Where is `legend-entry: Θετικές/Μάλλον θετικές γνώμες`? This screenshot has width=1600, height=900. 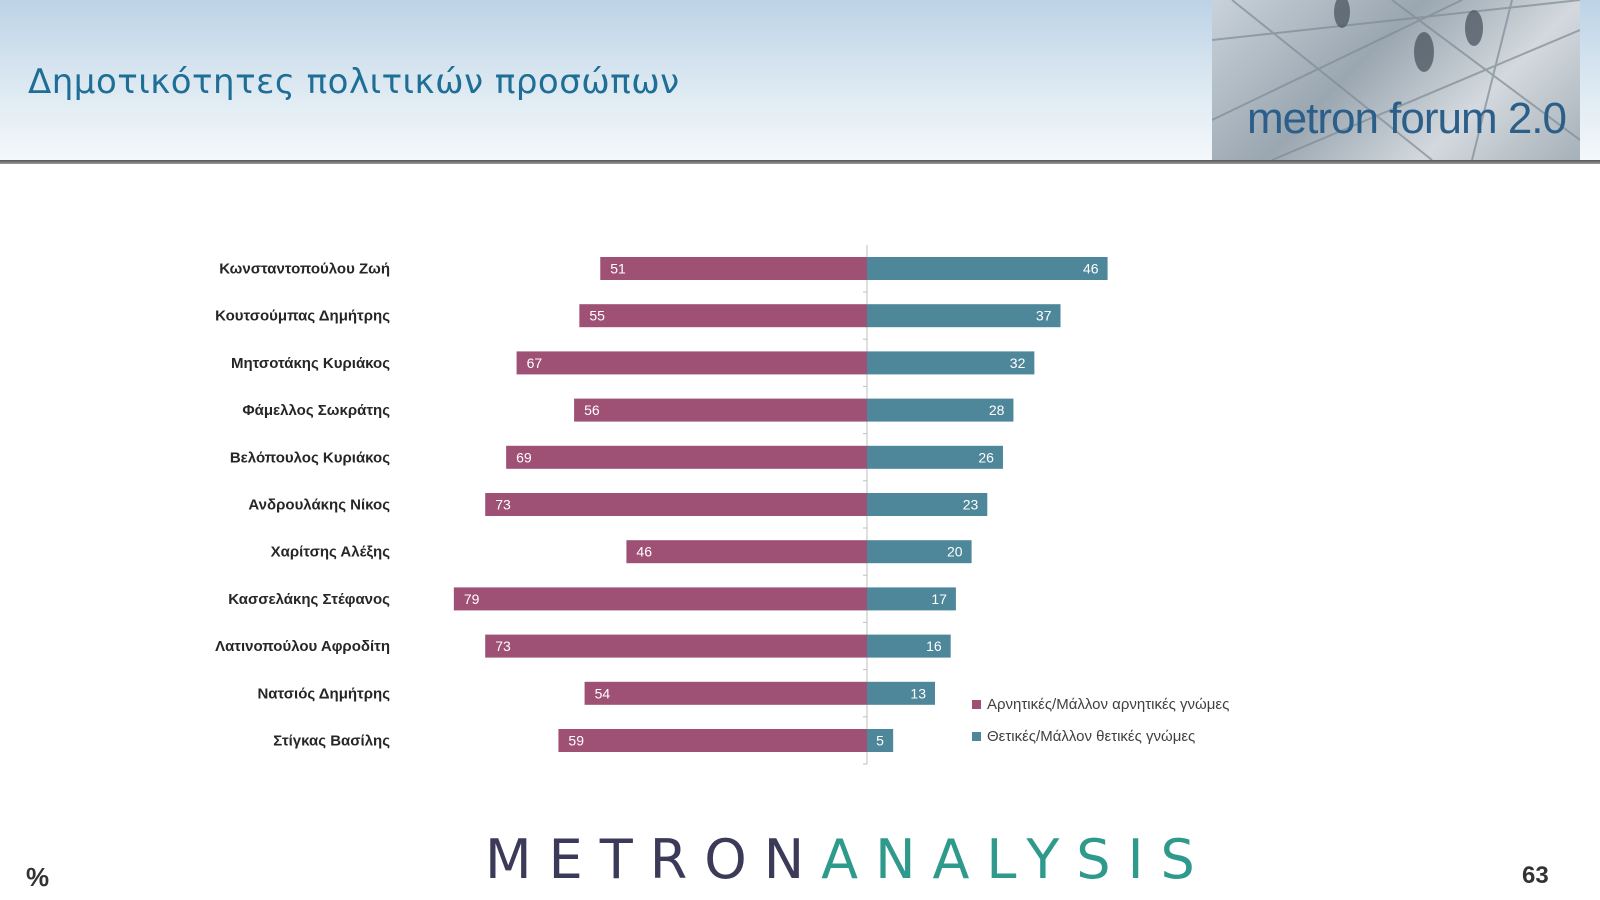 legend-entry: Θετικές/Μάλλον θετικές γνώμες is located at coordinates (1091, 736).